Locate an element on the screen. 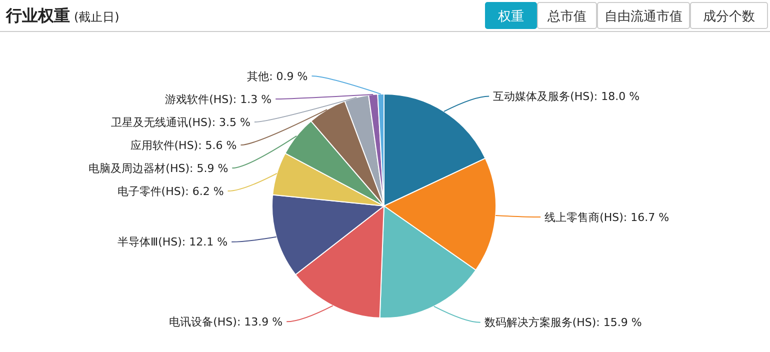 Image resolution: width=770 pixels, height=352 pixels. slice-label: 应用软件(HS): 5.6 % is located at coordinates (183, 145).